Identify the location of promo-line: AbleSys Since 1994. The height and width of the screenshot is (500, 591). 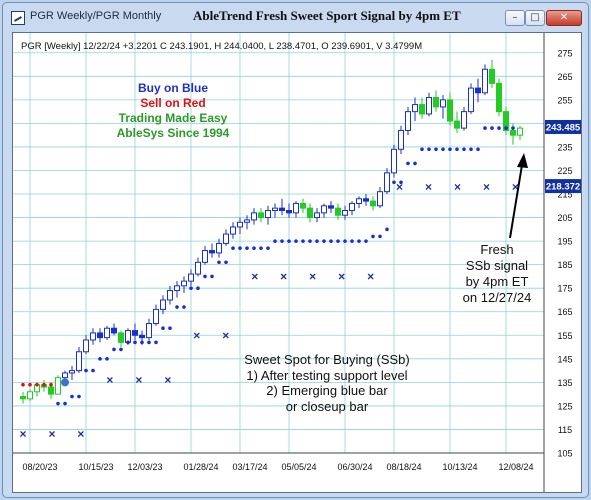
(173, 133).